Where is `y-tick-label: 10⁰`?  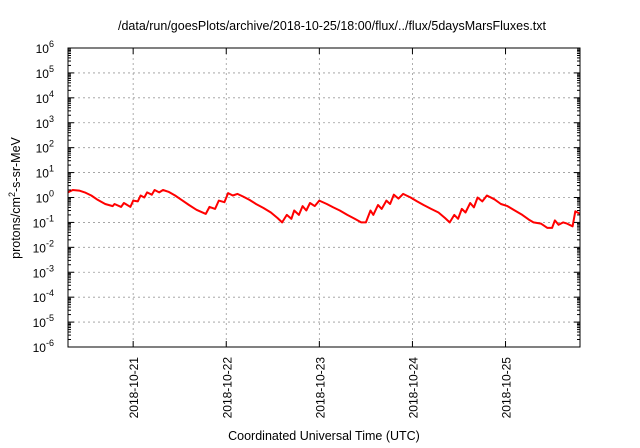
y-tick-label: 10⁰ is located at coordinates (45, 197).